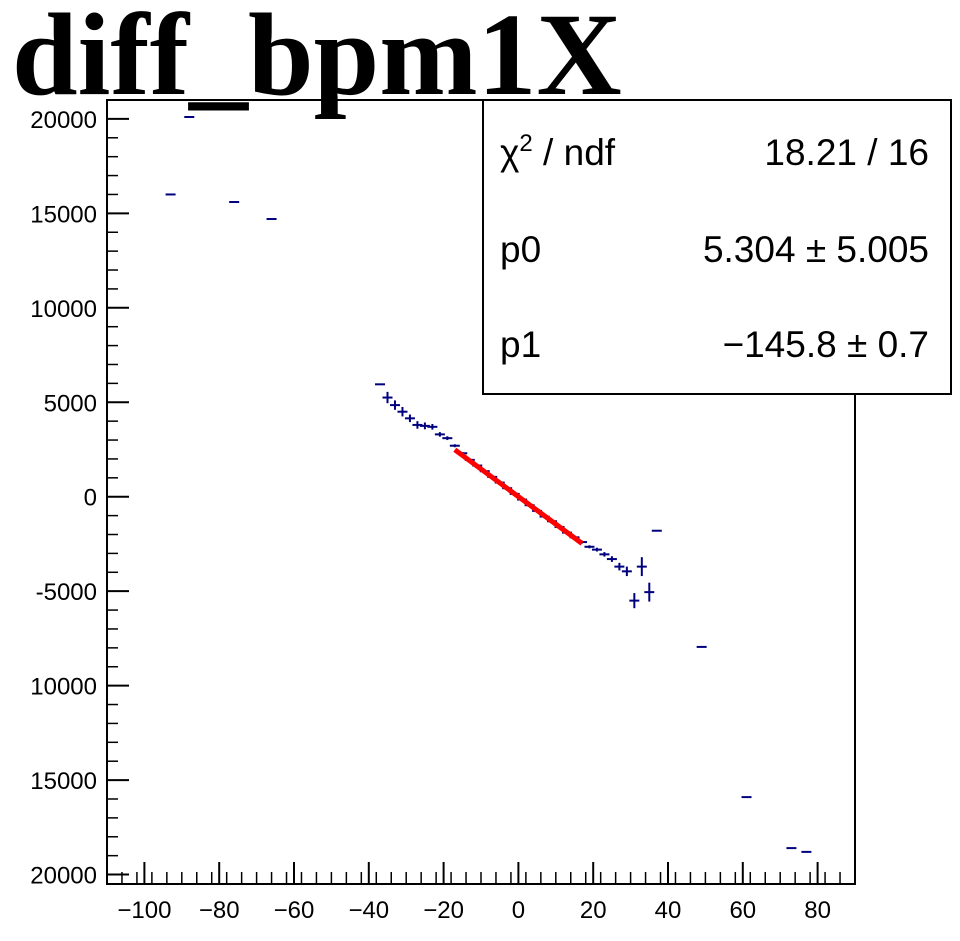  I want to click on fit-line, so click(518, 496).